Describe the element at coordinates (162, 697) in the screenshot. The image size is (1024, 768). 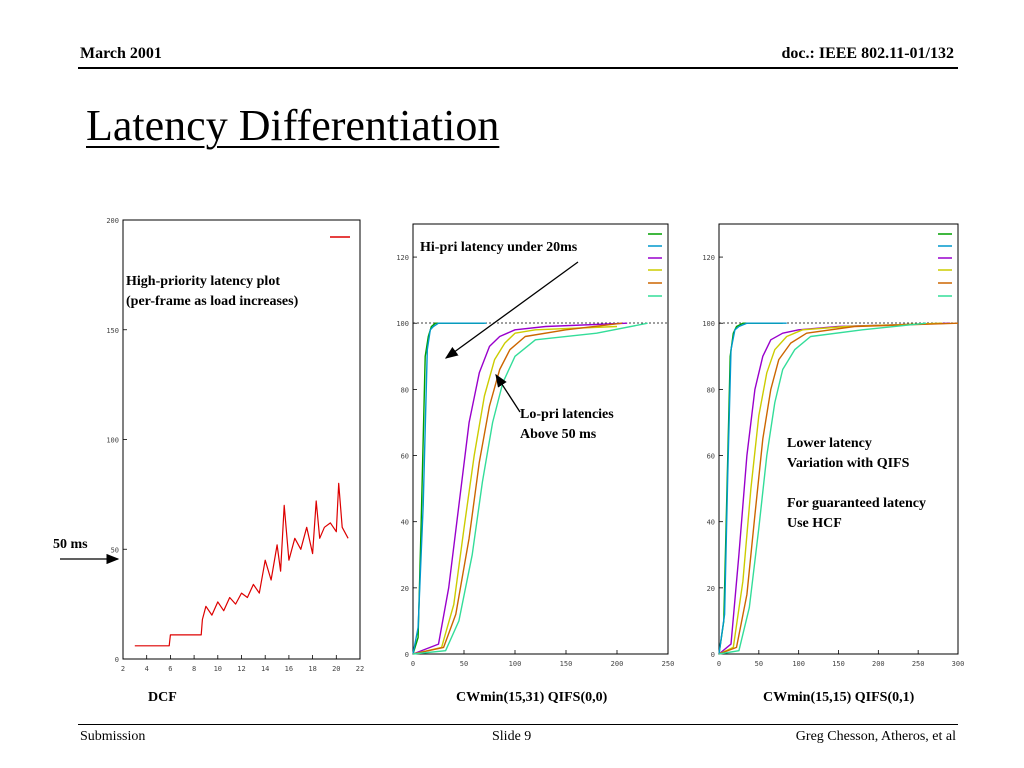
I see `caption-dcf: DCF` at that location.